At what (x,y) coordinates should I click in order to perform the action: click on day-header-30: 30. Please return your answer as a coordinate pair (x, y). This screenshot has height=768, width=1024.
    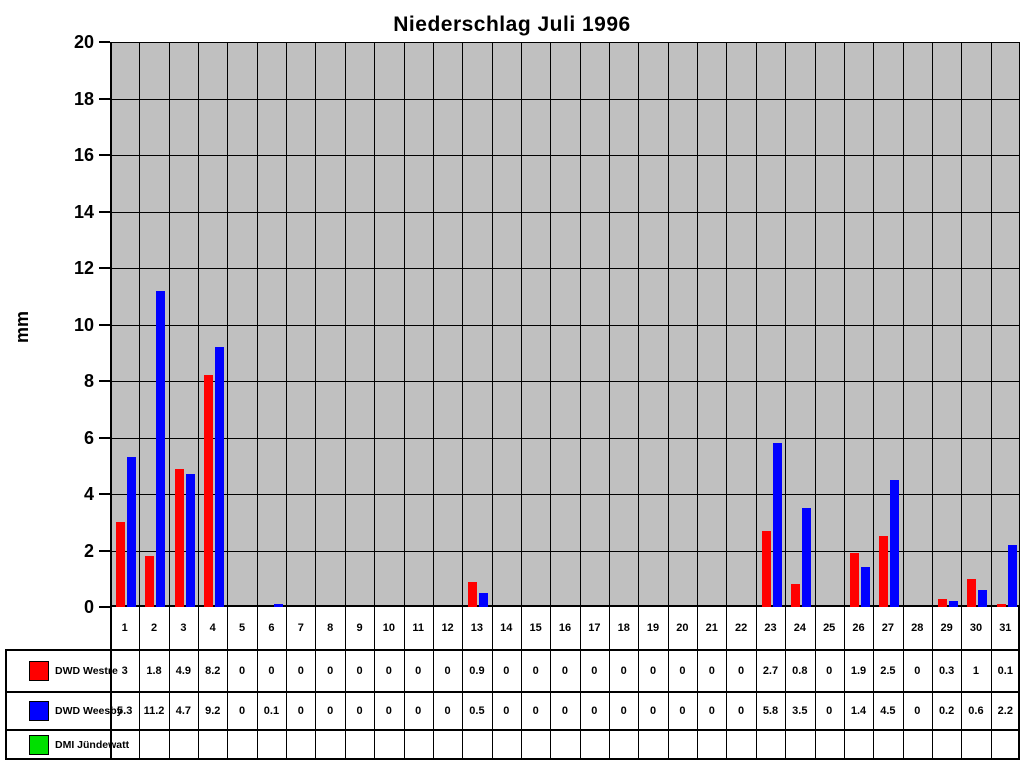
    Looking at the image, I should click on (976, 628).